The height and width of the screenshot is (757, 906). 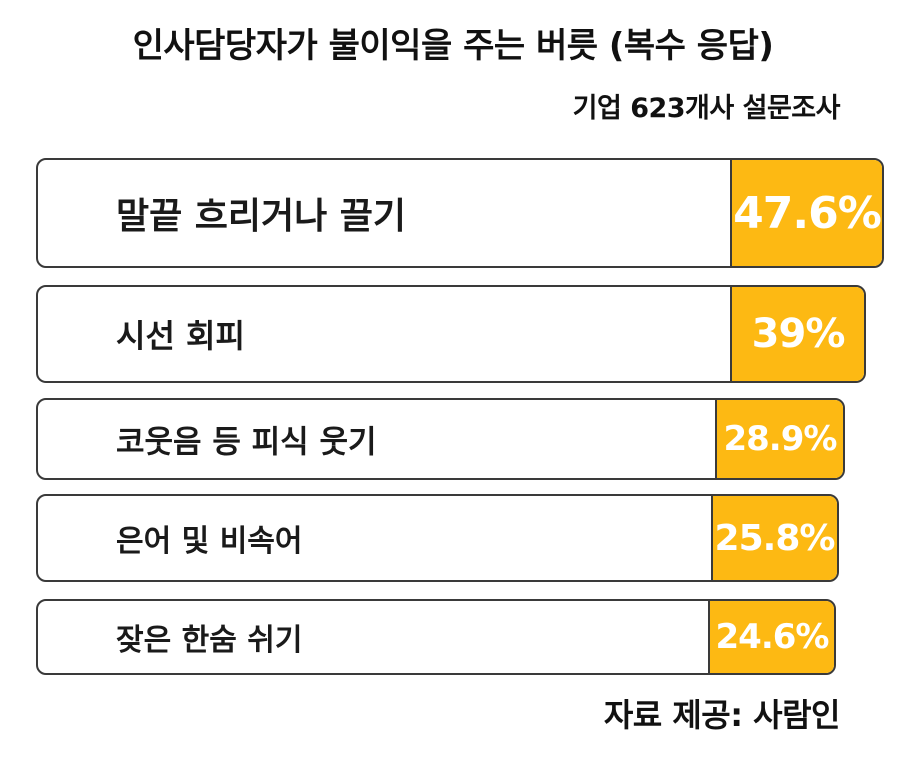 I want to click on bar-label: 말끝 흐리거나 끌기, so click(x=261, y=216).